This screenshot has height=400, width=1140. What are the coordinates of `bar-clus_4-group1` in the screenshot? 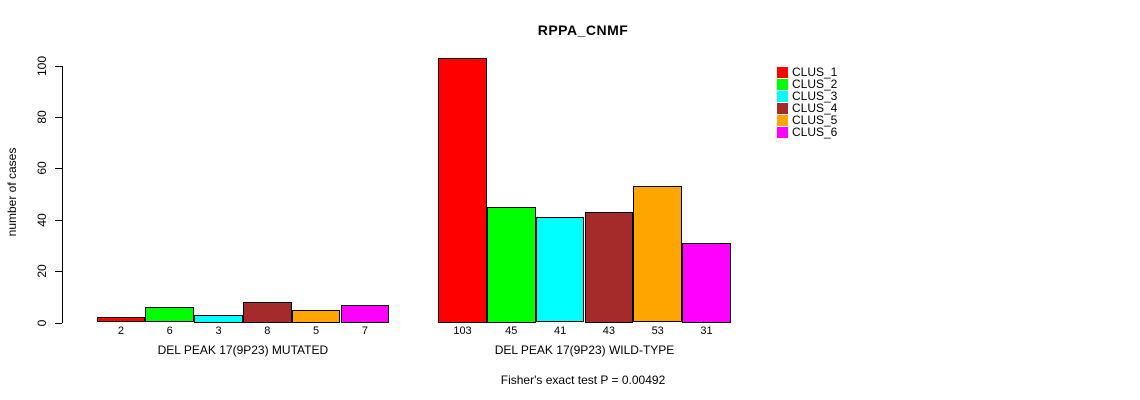 It's located at (267, 312).